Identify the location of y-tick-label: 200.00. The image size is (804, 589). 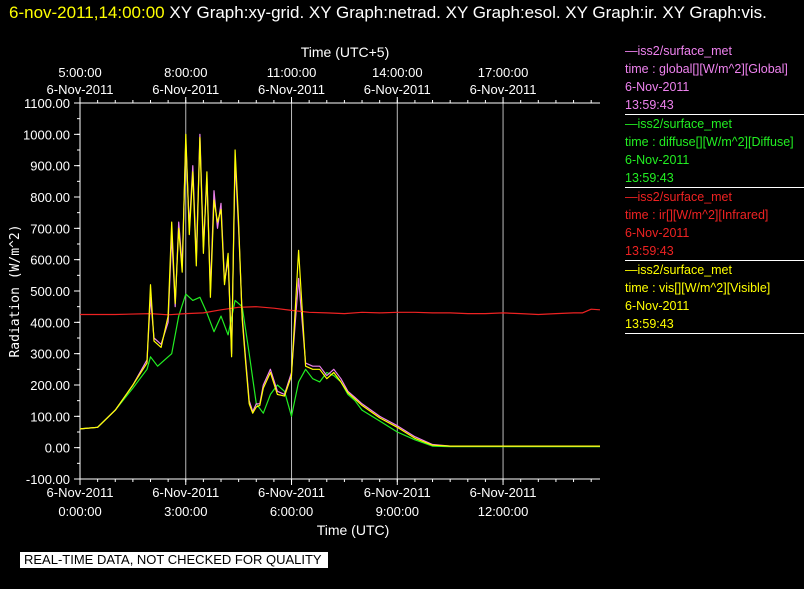
(50, 385).